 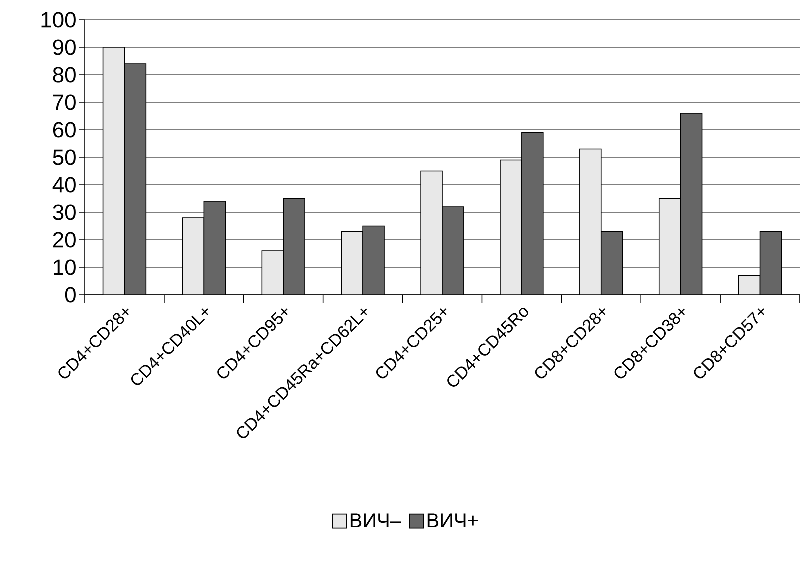 What do you see at coordinates (64, 185) in the screenshot?
I see `y-tick-label: 40` at bounding box center [64, 185].